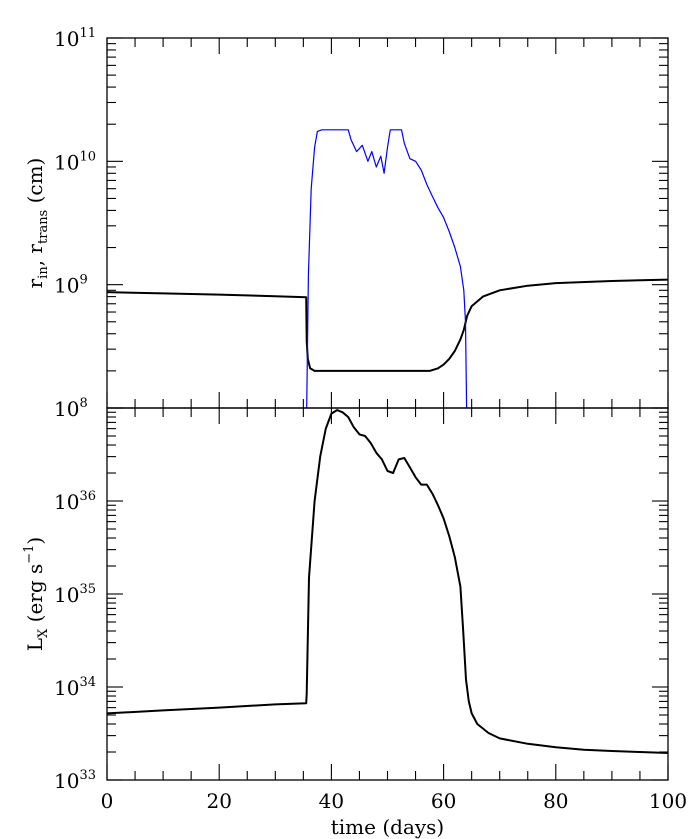 The width and height of the screenshot is (694, 839). I want to click on bottom-ytick-exp: 36, so click(87, 496).